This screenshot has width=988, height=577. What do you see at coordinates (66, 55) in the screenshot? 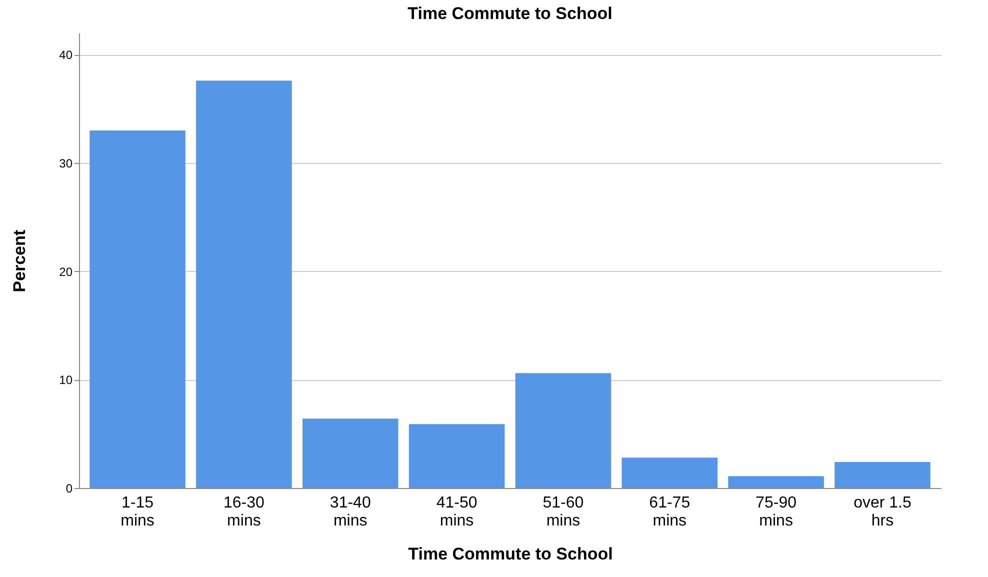
I see `y-tick-label: 40` at bounding box center [66, 55].